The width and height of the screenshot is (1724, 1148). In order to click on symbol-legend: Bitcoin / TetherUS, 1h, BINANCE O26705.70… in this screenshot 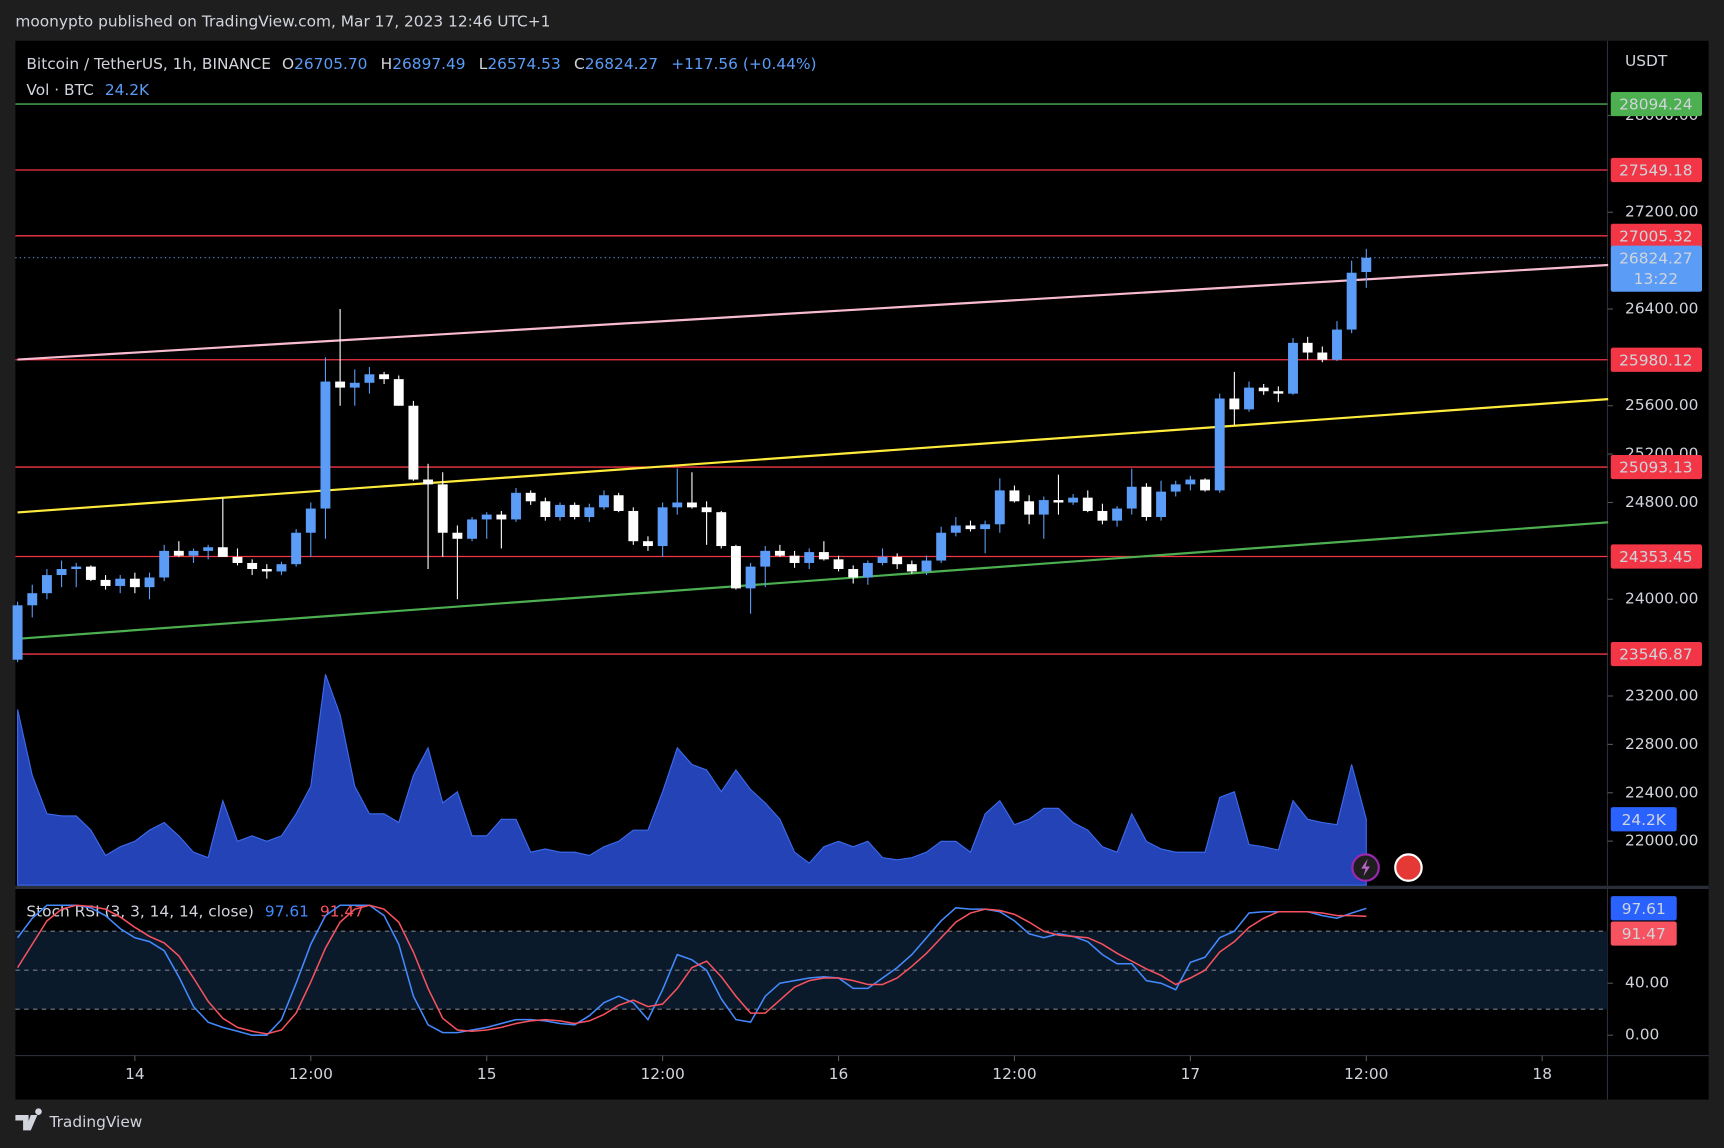, I will do `click(421, 63)`.